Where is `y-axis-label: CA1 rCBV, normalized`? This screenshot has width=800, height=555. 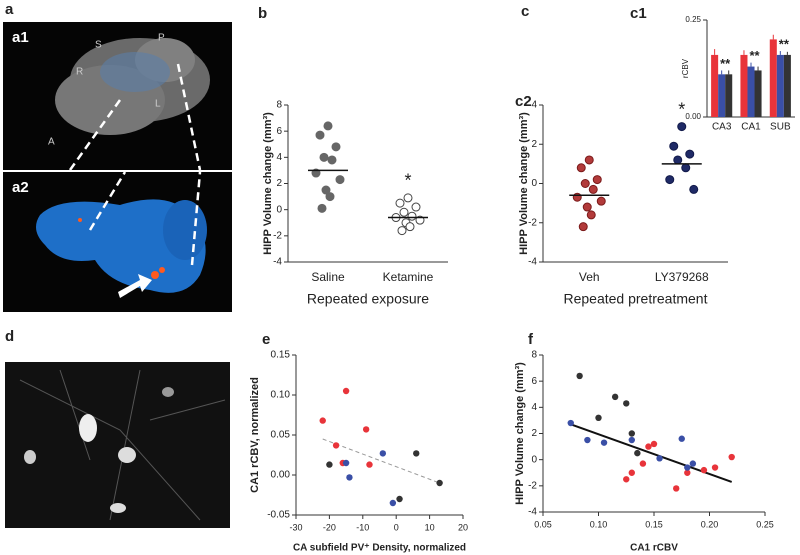
y-axis-label: CA1 rCBV, normalized is located at coordinates (255, 435).